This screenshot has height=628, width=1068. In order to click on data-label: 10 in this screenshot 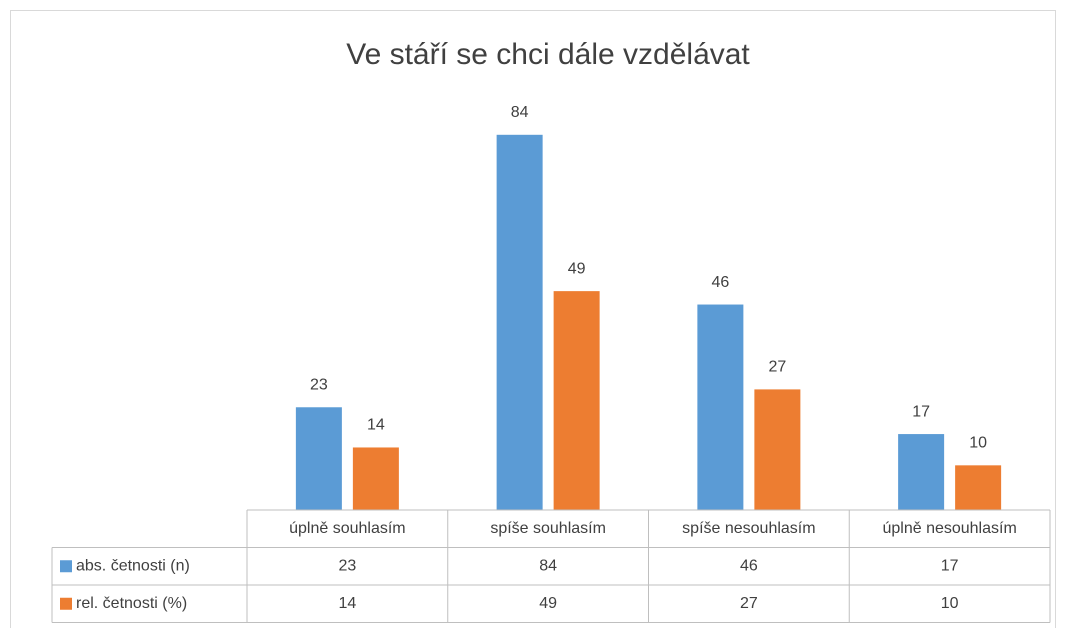, I will do `click(978, 443)`.